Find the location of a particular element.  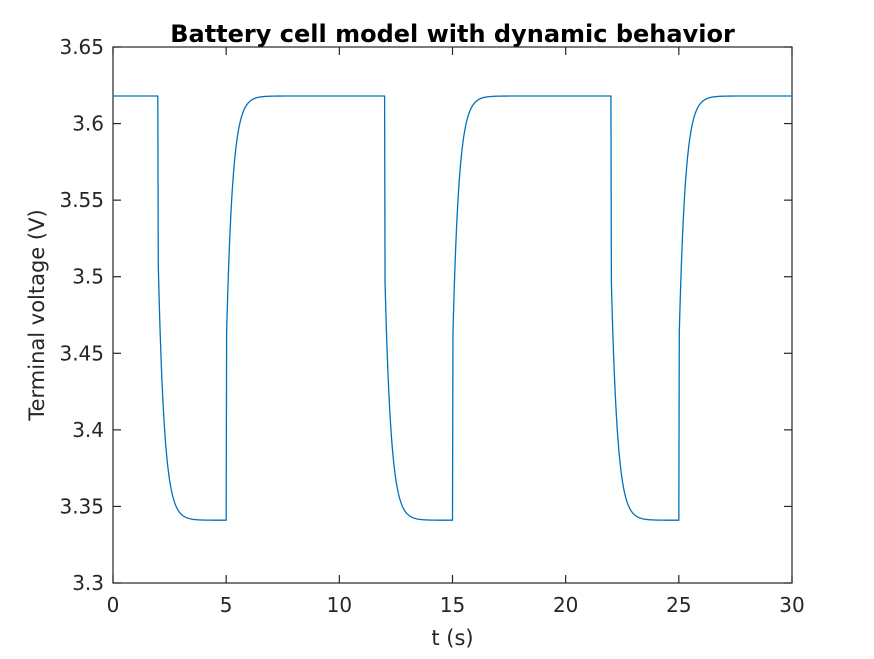

x-tick-label: 25 is located at coordinates (678, 605).